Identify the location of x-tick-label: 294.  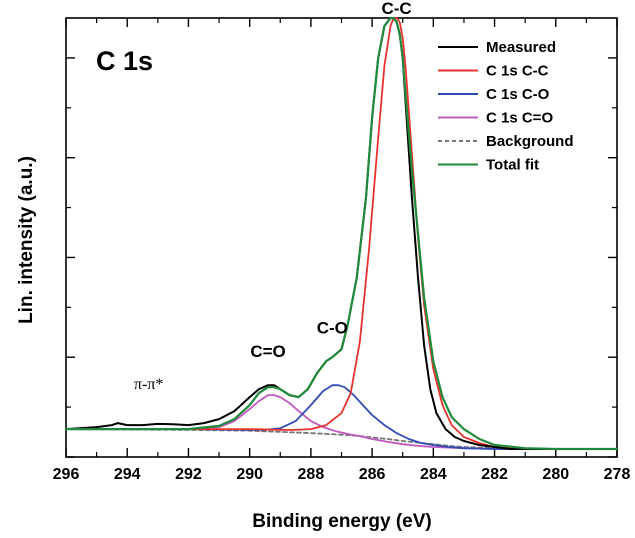
(127, 474).